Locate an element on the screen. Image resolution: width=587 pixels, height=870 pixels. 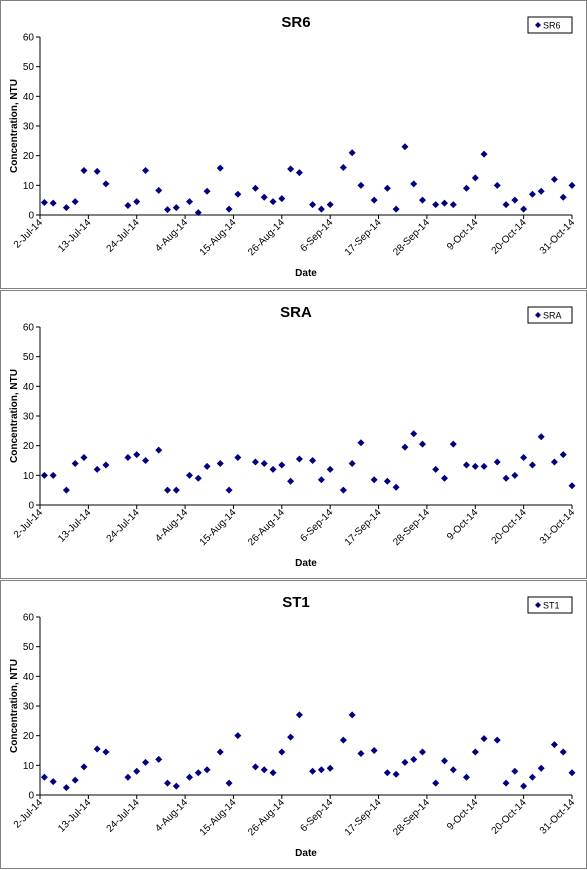
legend-label: SRA is located at coordinates (552, 316).